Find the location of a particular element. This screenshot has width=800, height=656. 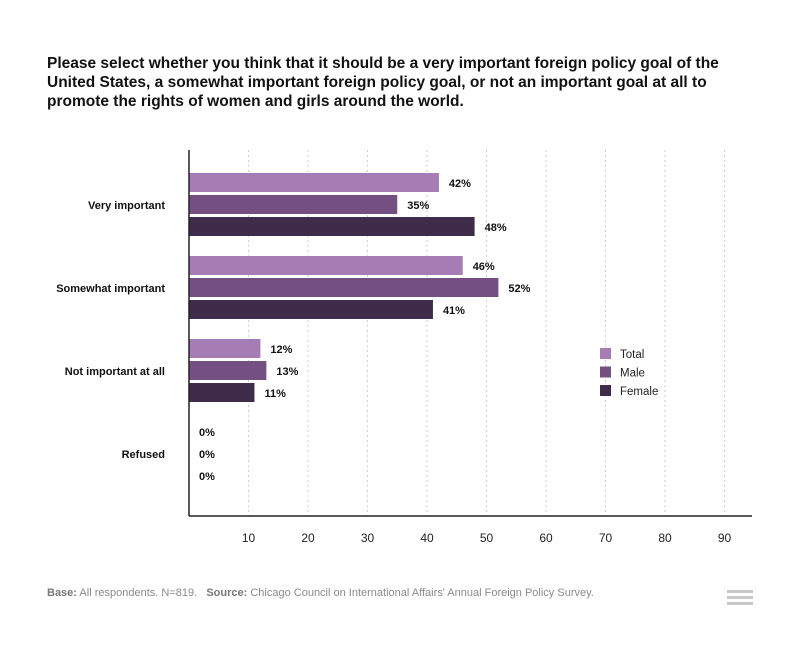

category-label: Somewhat important is located at coordinates (110, 289).